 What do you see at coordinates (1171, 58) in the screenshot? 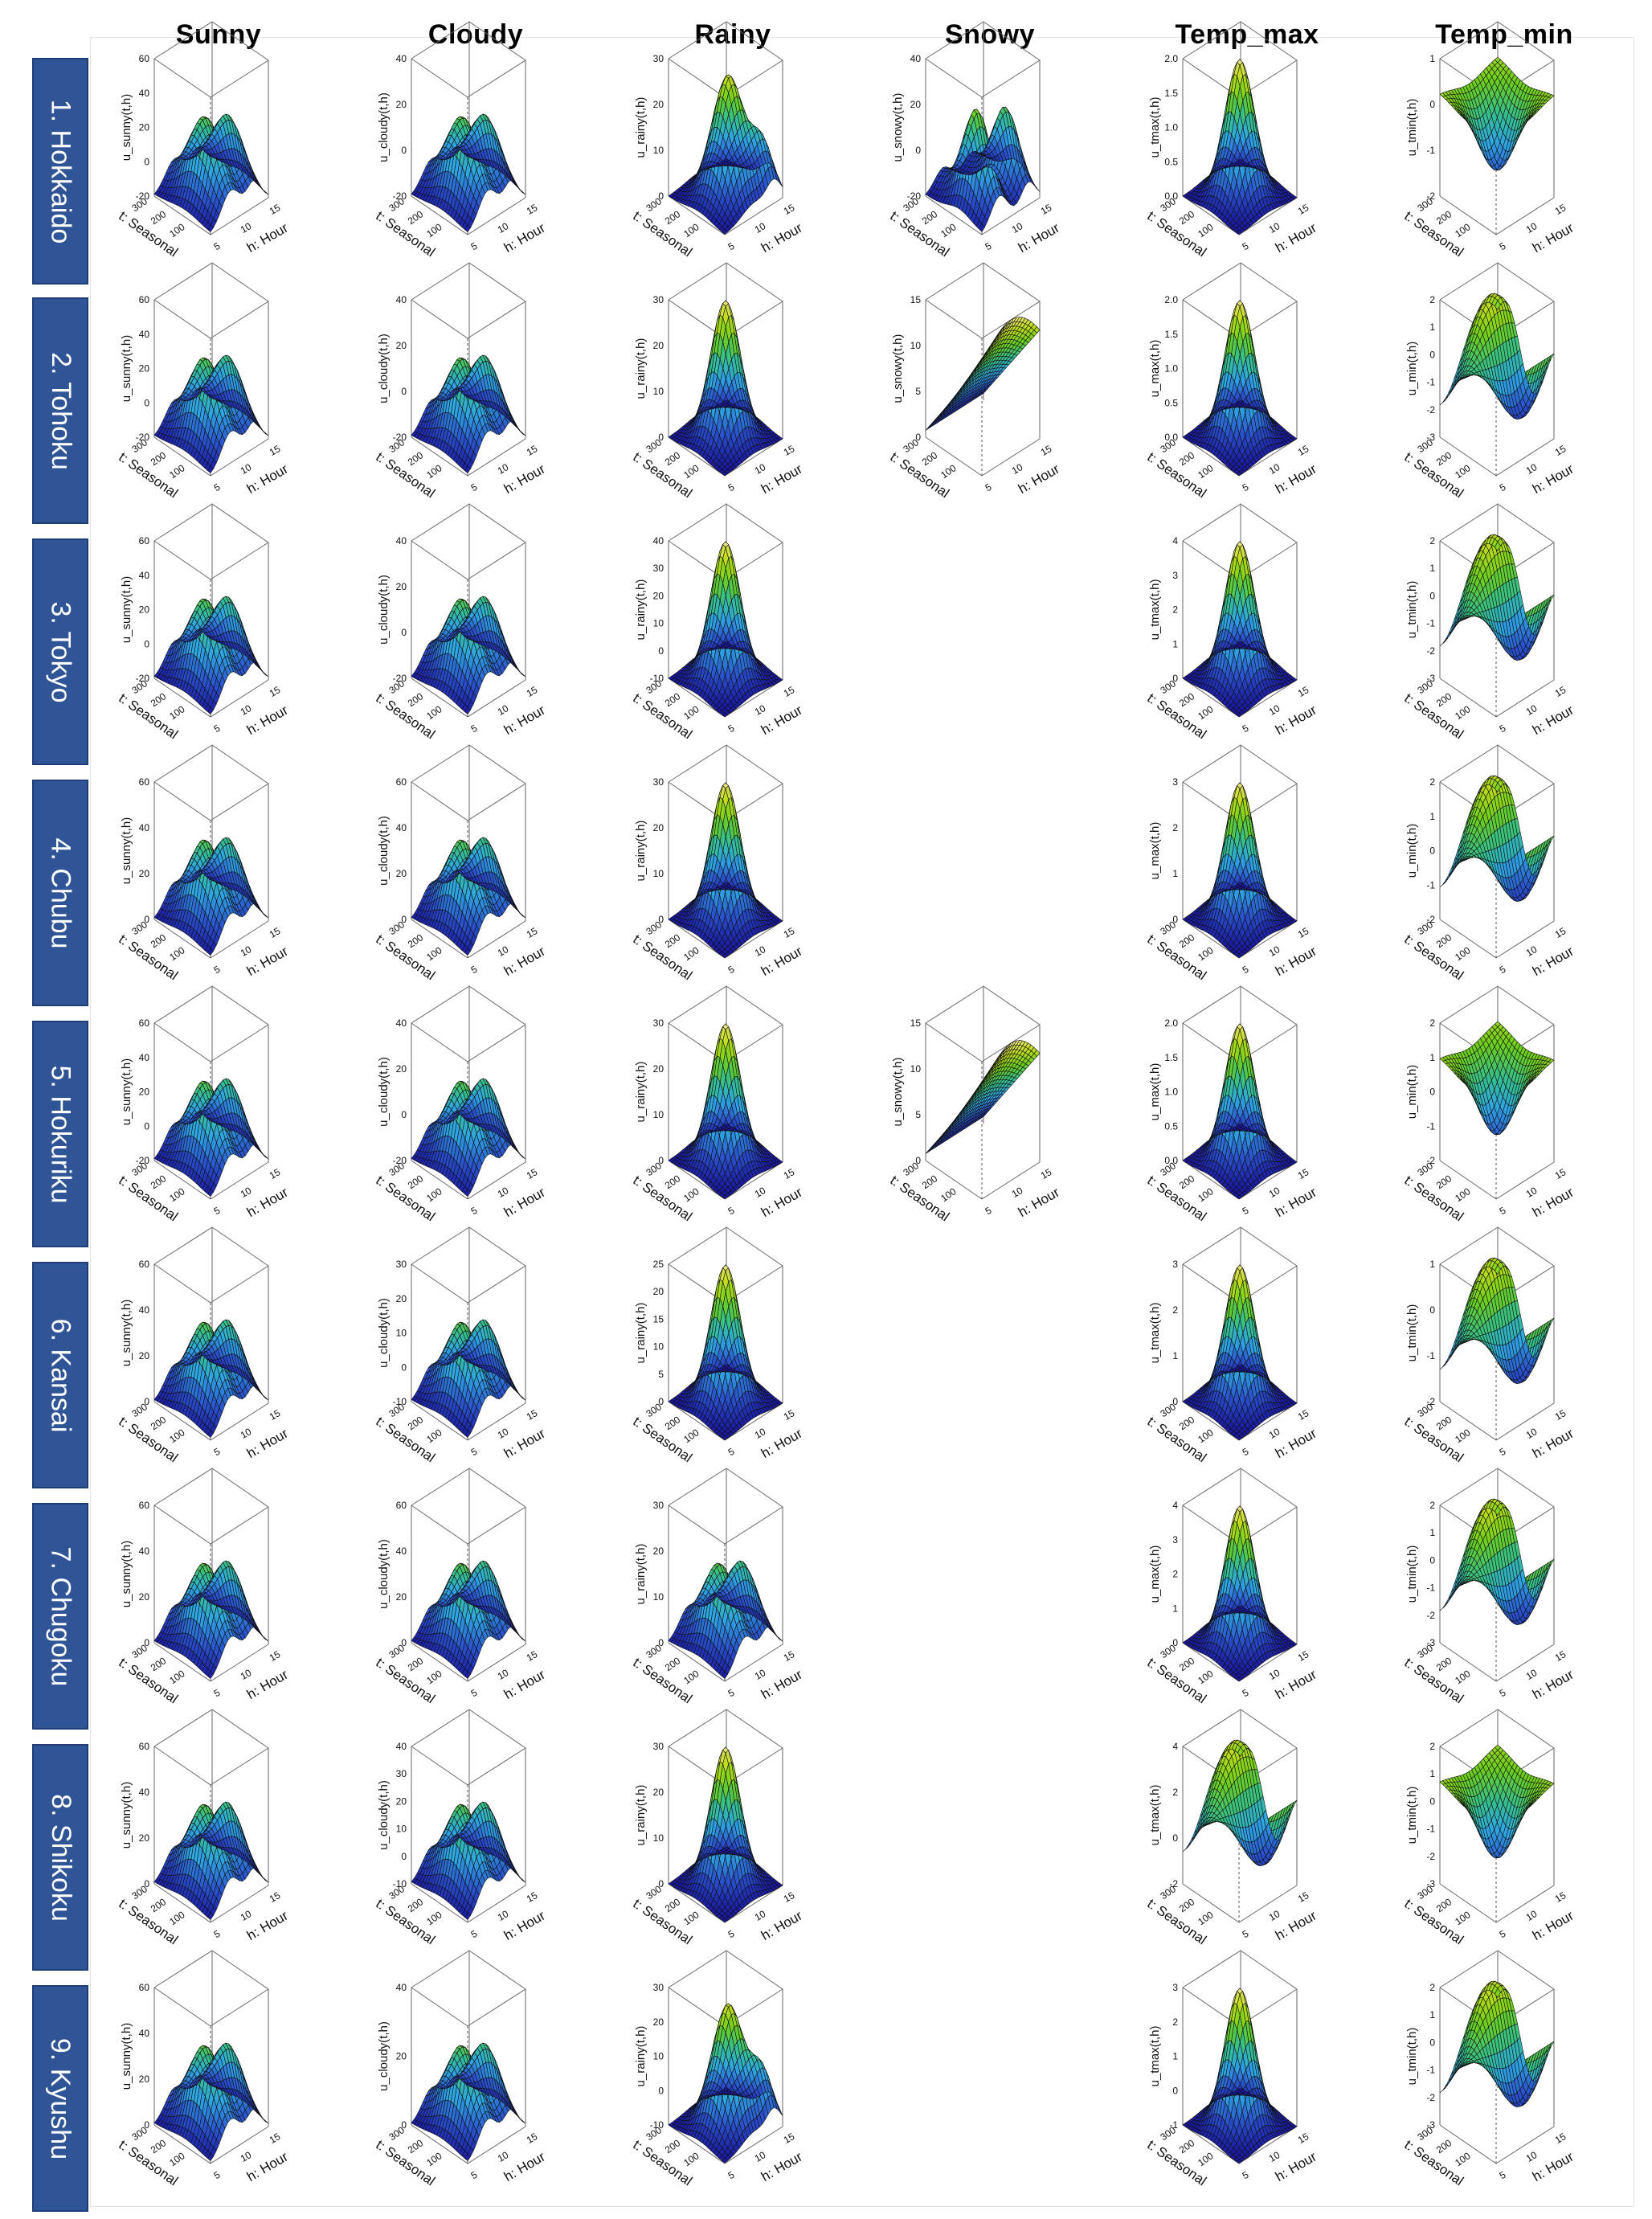
I see `z-tick-label: 2.0` at bounding box center [1171, 58].